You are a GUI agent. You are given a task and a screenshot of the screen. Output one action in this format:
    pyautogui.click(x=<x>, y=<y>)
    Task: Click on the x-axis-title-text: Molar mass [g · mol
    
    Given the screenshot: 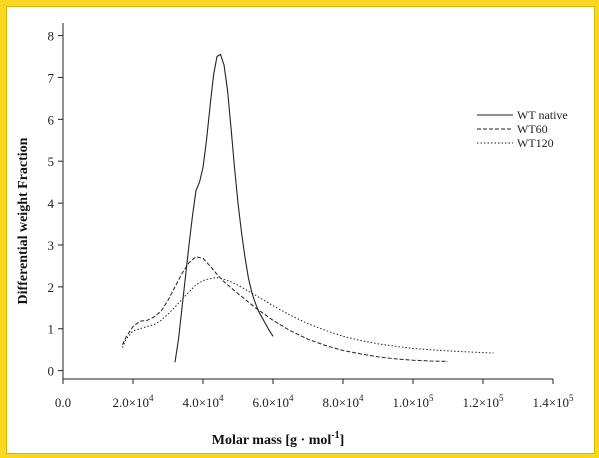 What is the action you would take?
    pyautogui.click(x=272, y=440)
    